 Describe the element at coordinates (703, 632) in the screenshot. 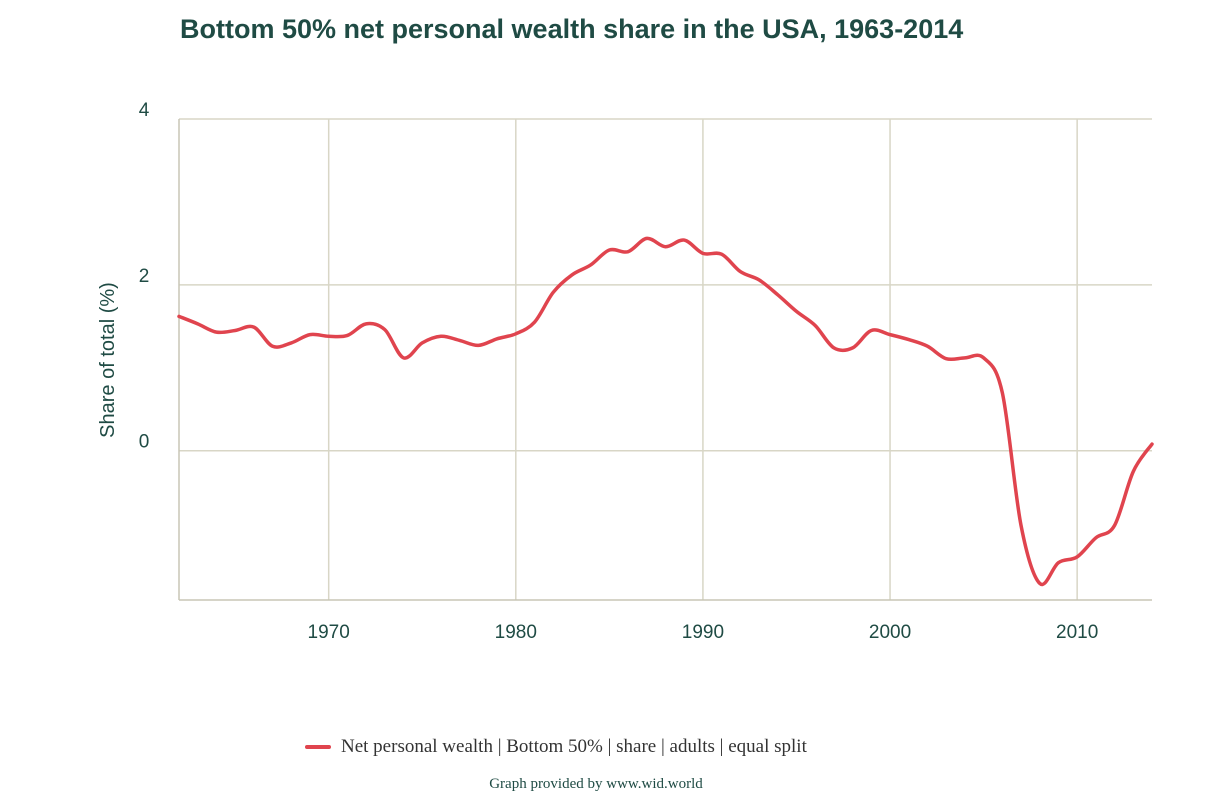

I see `x-tick-label-1990: 1990` at that location.